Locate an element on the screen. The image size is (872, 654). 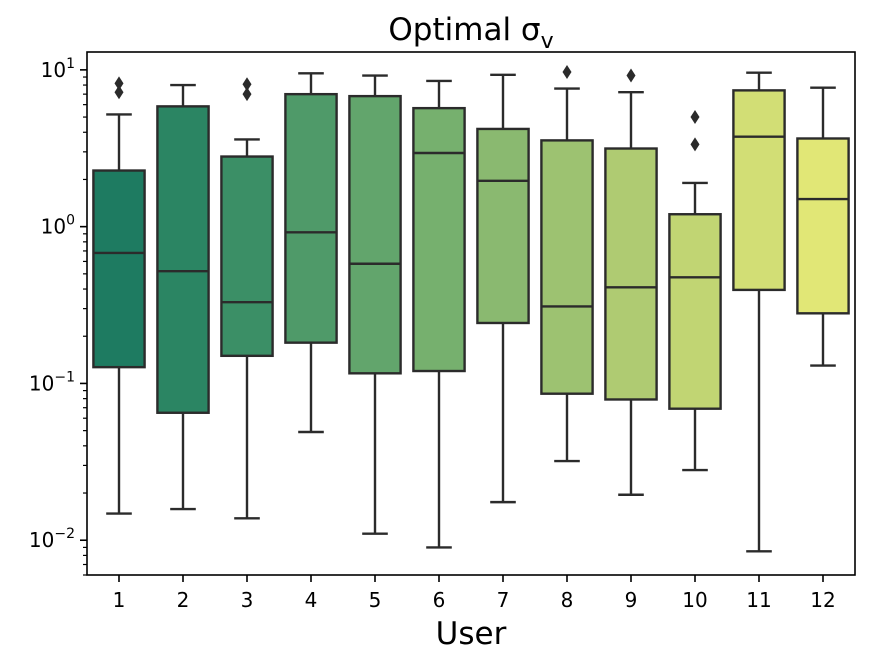
x-tick-label-12: 12 is located at coordinates (822, 600).